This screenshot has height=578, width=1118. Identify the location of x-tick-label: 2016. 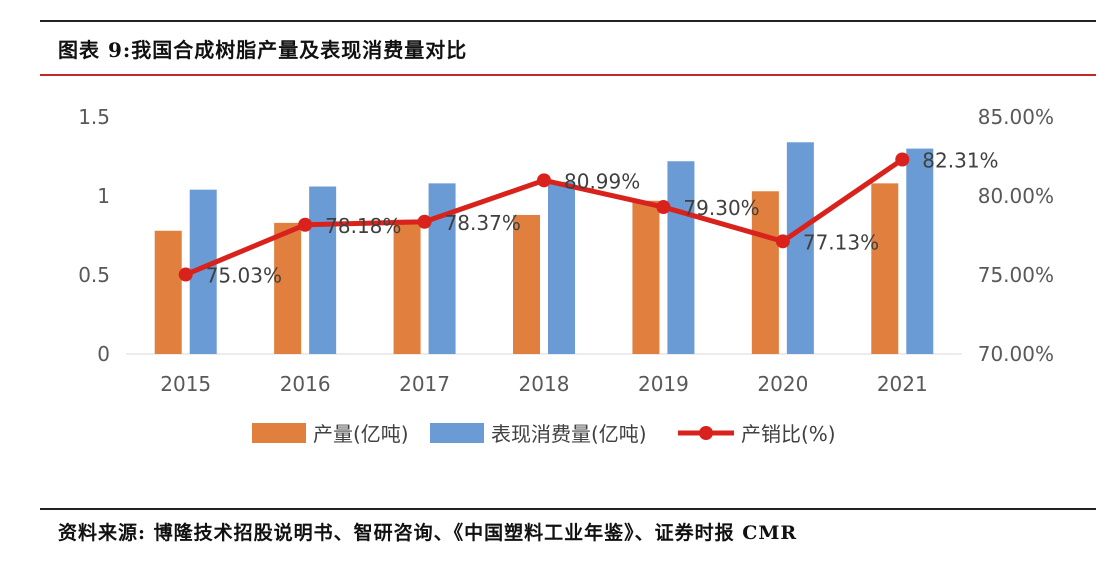
(305, 384).